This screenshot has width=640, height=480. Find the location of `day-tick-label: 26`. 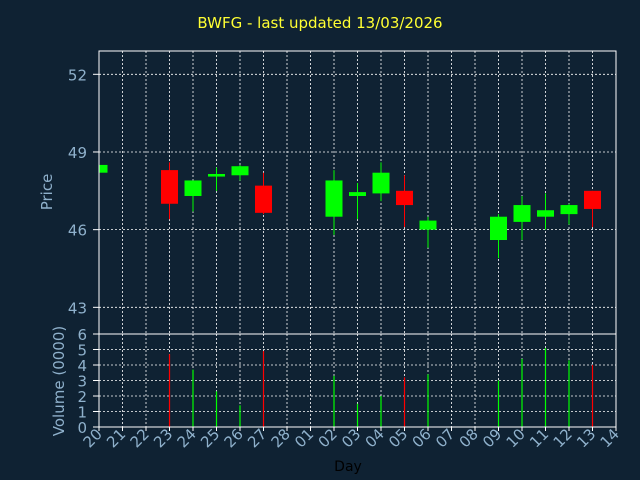

day-tick-label: 26 is located at coordinates (234, 438).